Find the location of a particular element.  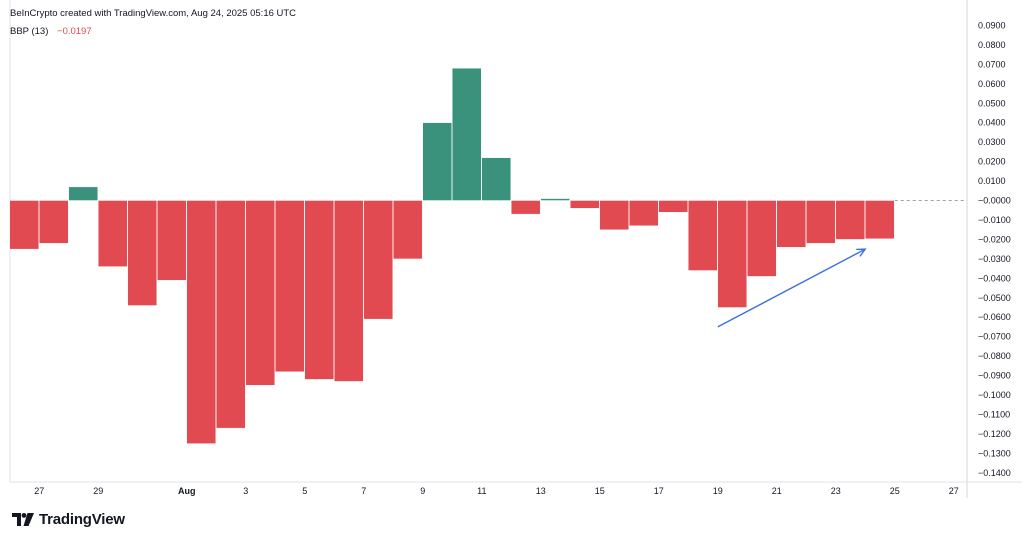

y-tick-label: 0.0800 is located at coordinates (992, 45).